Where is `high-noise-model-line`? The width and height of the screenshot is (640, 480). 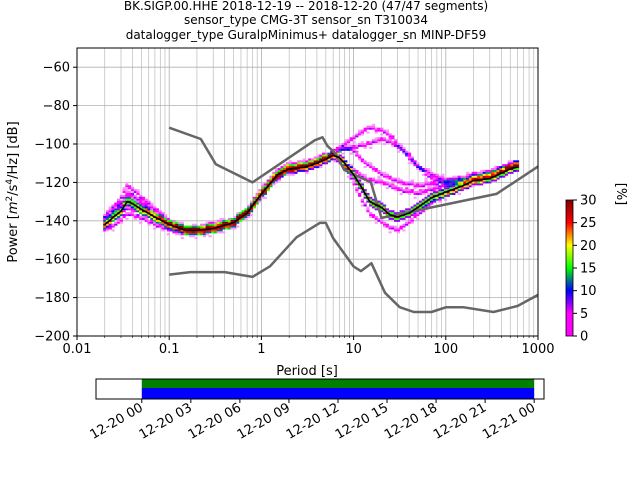
high-noise-model-line is located at coordinates (353, 173).